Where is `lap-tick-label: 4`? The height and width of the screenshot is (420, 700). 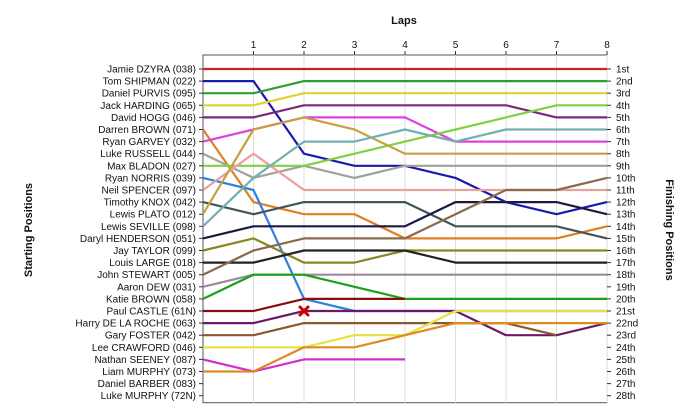
lap-tick-label: 4 is located at coordinates (405, 45).